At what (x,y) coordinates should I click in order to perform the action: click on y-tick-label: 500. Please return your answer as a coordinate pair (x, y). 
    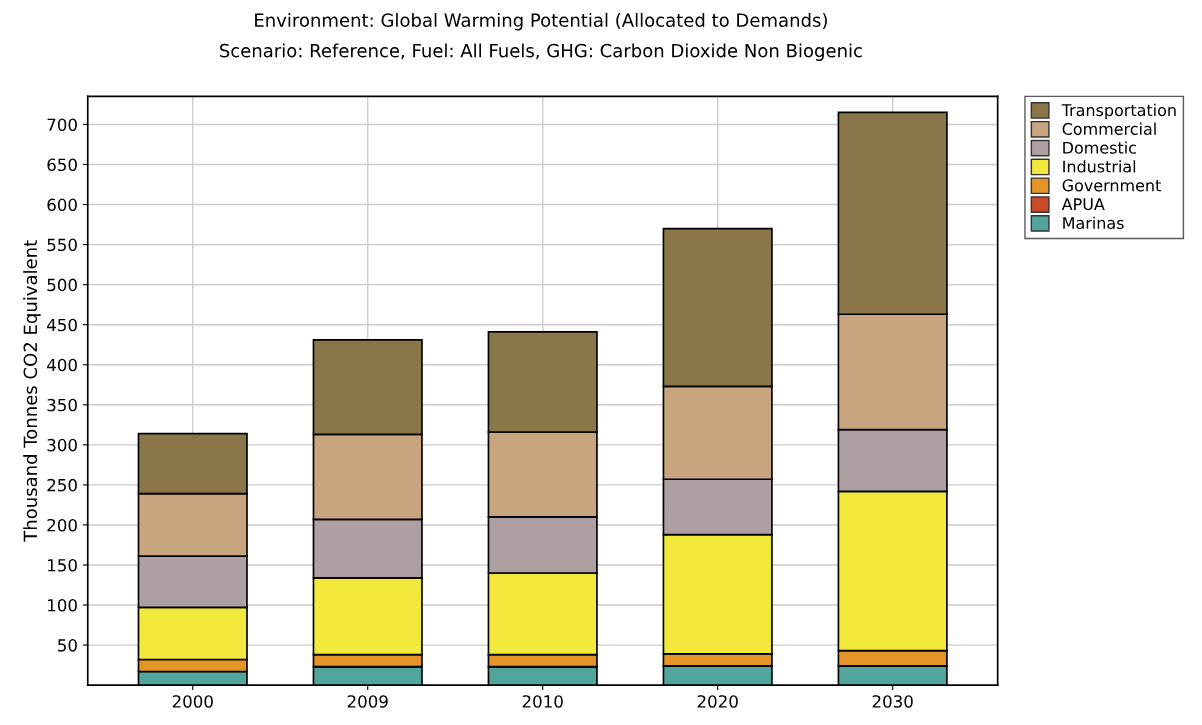
    Looking at the image, I should click on (62, 285).